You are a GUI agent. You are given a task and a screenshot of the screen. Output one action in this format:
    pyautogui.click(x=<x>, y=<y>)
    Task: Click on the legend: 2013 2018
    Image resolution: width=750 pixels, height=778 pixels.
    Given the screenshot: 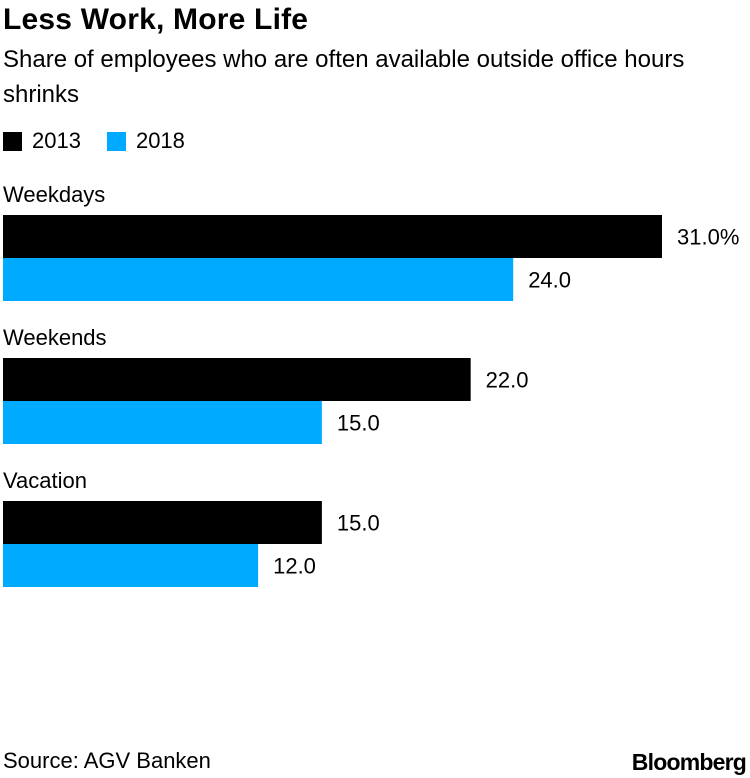 What is the action you would take?
    pyautogui.click(x=107, y=141)
    